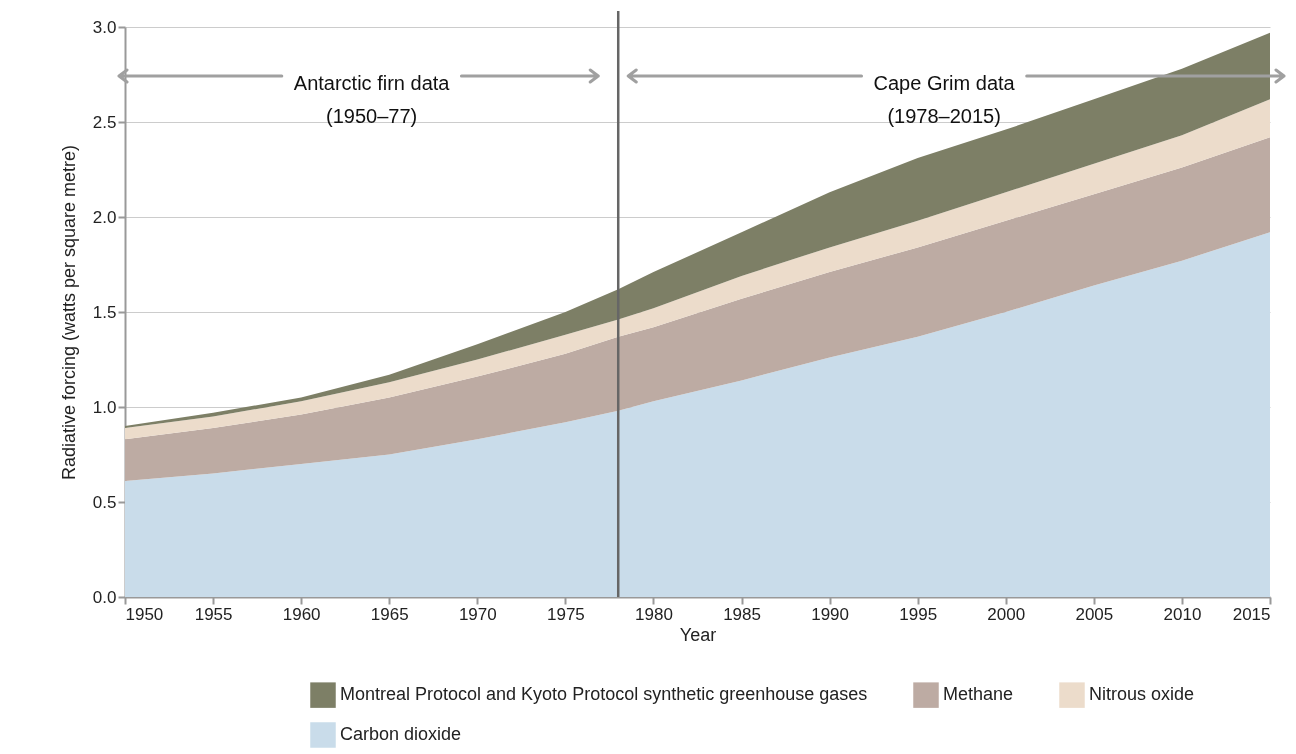  Describe the element at coordinates (944, 99) in the screenshot. I see `annotation: Cape Grim data (1978–2015)` at that location.